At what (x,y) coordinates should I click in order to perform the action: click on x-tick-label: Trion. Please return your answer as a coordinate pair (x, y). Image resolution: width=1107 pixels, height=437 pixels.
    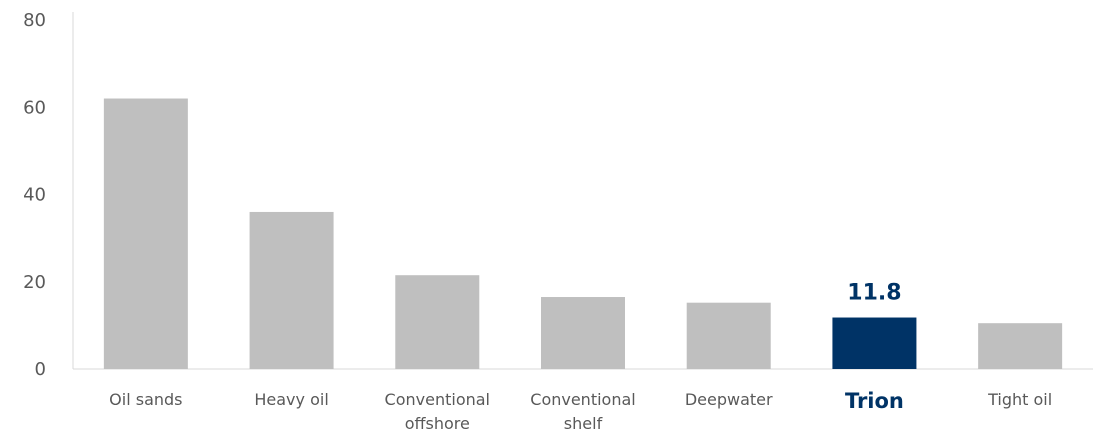
    Looking at the image, I should click on (874, 401).